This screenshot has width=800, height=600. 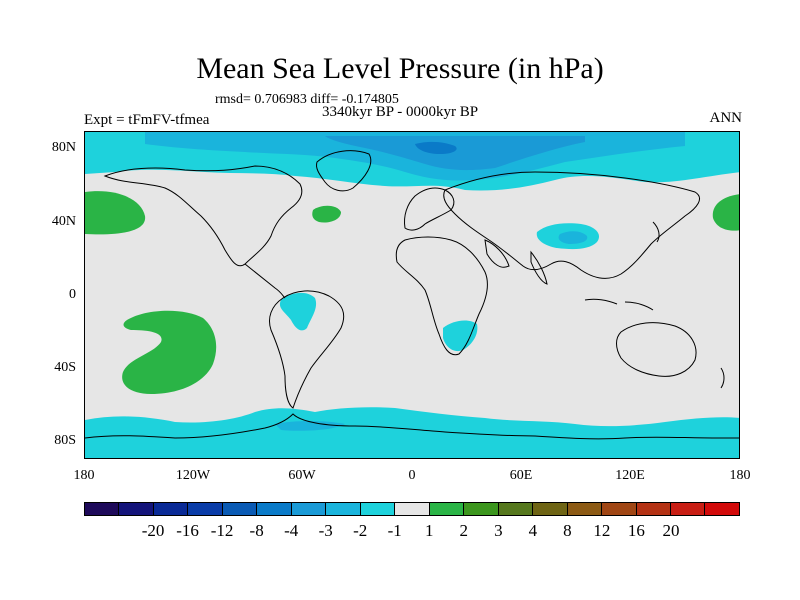 What do you see at coordinates (265, 281) in the screenshot?
I see `central-america-coastline` at bounding box center [265, 281].